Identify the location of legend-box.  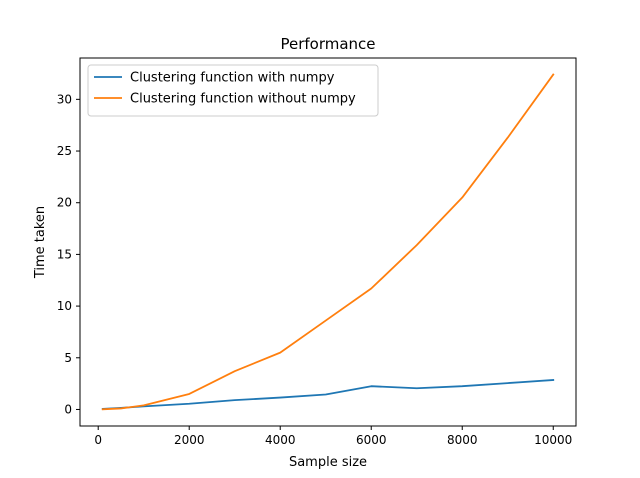
(233, 90).